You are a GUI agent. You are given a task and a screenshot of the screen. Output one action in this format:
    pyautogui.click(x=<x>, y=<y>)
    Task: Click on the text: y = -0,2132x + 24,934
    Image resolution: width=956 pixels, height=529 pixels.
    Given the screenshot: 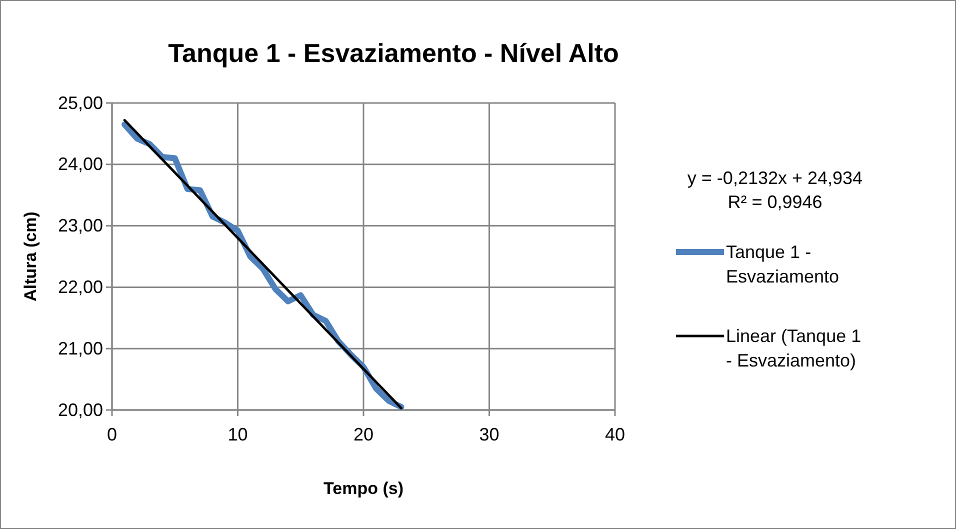 What is the action you would take?
    pyautogui.click(x=775, y=178)
    